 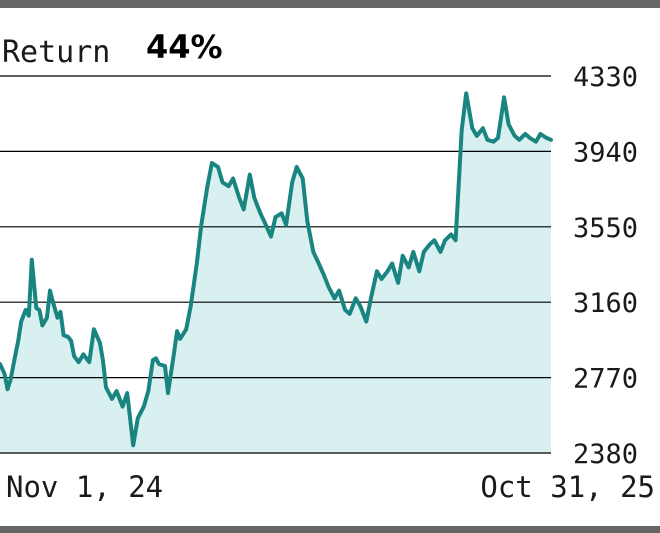 I want to click on chart-title-label: Return, so click(x=56, y=52).